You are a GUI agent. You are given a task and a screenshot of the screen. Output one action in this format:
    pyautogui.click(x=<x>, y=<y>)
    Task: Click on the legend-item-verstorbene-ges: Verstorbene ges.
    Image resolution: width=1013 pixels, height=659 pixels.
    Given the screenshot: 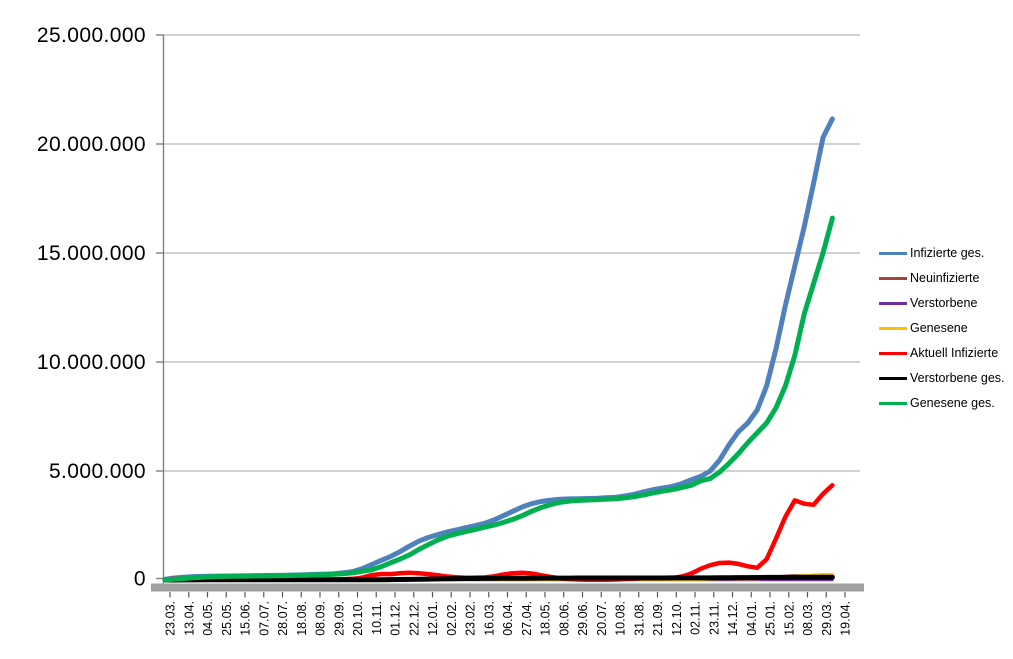 What is the action you would take?
    pyautogui.click(x=942, y=378)
    